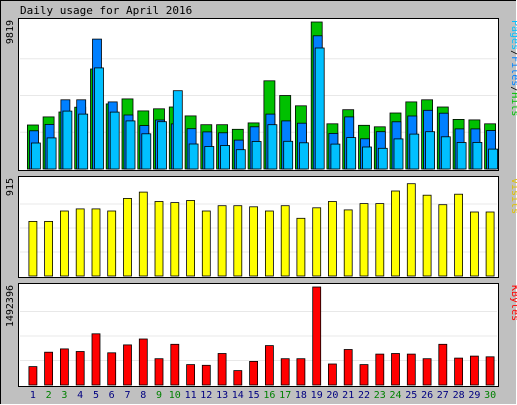 The height and width of the screenshot is (405, 517). I want to click on legend-files: Files, so click(513, 71).